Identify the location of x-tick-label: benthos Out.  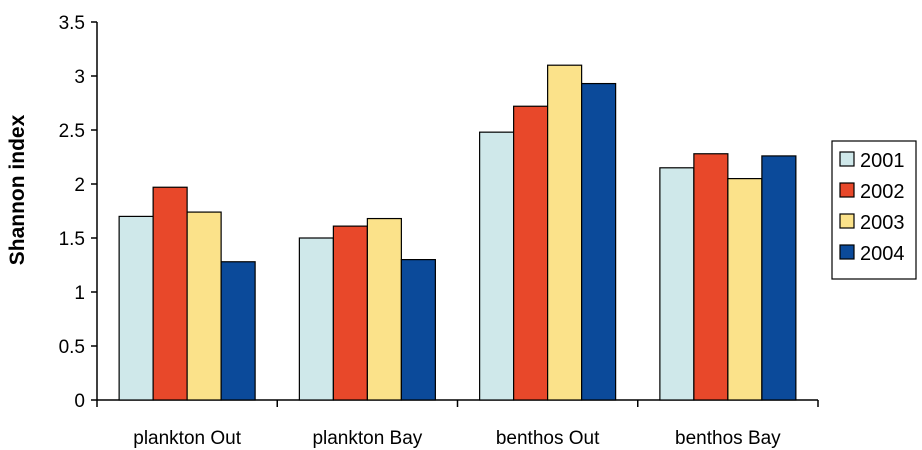
(548, 438).